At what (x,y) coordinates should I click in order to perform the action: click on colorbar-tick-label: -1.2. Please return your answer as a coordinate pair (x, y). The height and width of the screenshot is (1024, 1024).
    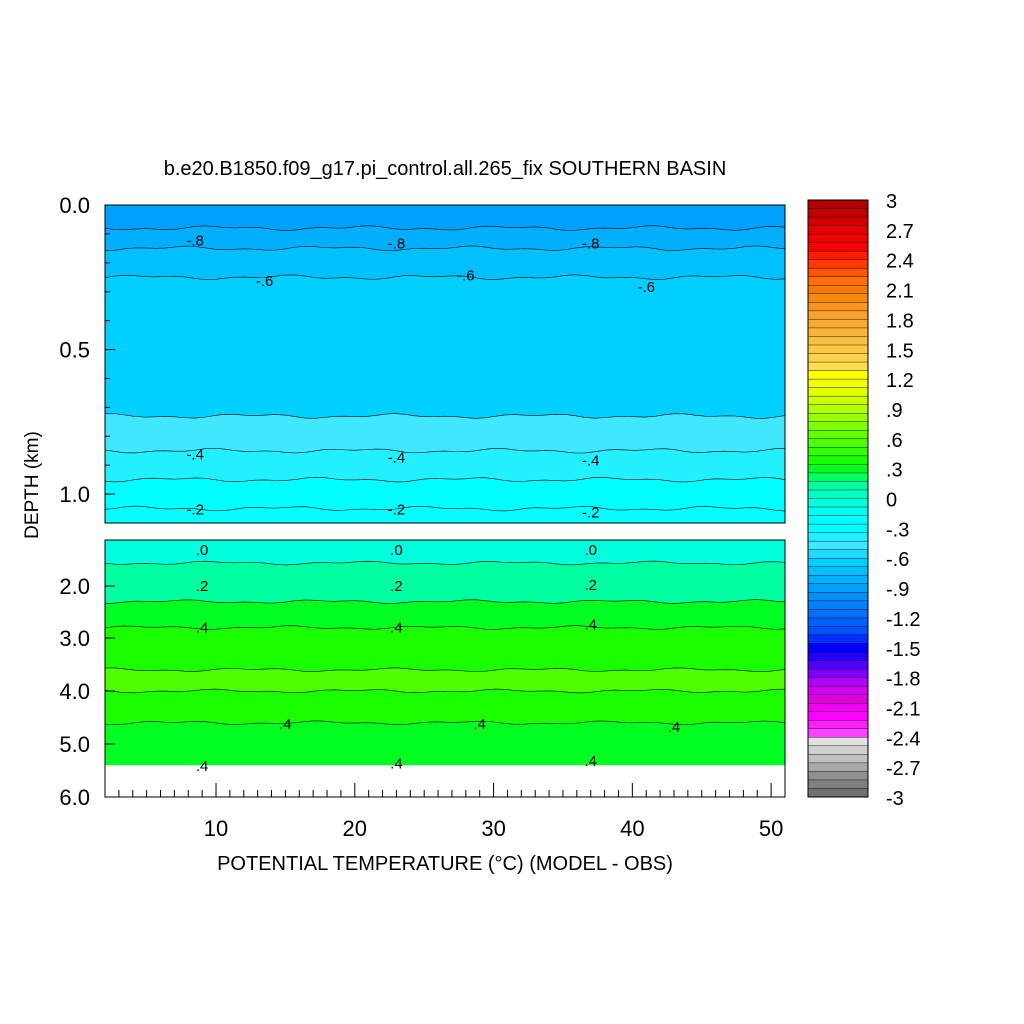
    Looking at the image, I should click on (903, 620).